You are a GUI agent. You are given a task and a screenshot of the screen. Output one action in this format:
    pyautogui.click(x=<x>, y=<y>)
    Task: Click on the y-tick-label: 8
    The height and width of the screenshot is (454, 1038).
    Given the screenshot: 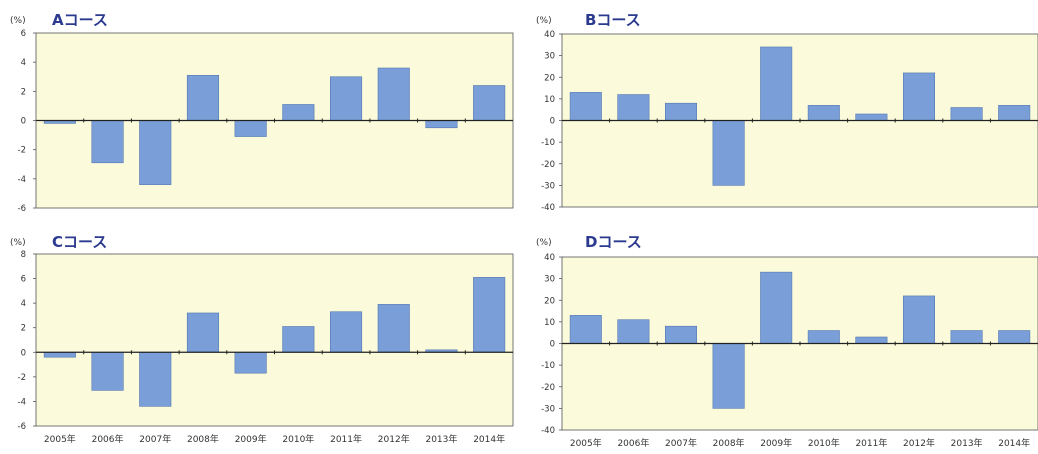 What is the action you would take?
    pyautogui.click(x=23, y=255)
    